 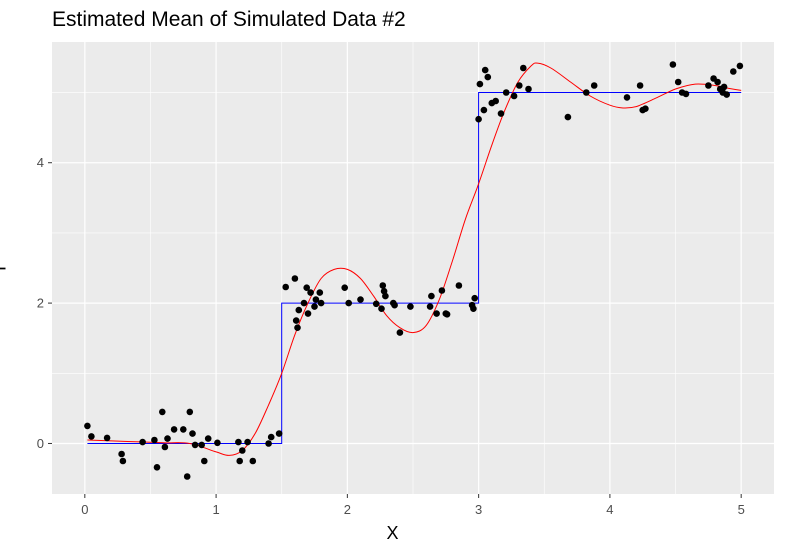 I want to click on y-axis-label: Y, so click(x=5, y=268).